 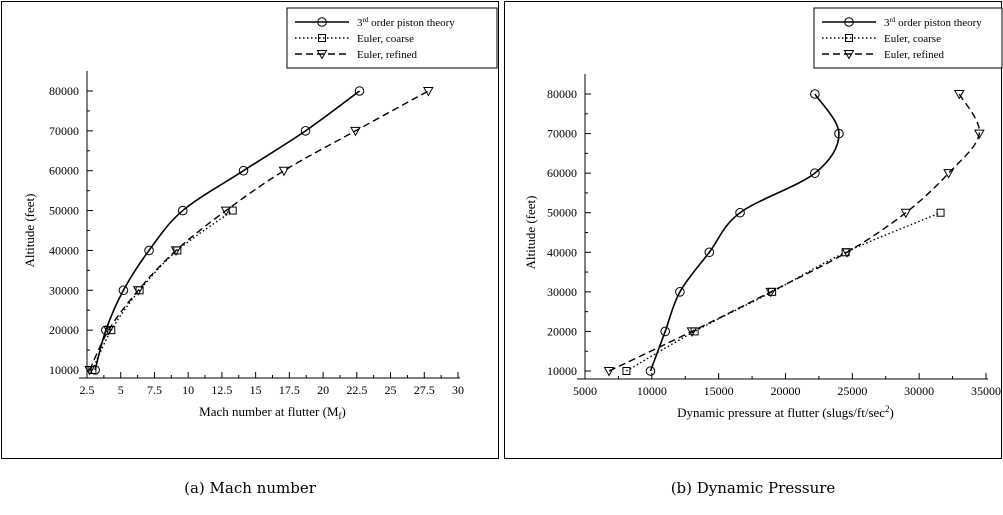 I want to click on x-tick-label: 20, so click(x=323, y=390).